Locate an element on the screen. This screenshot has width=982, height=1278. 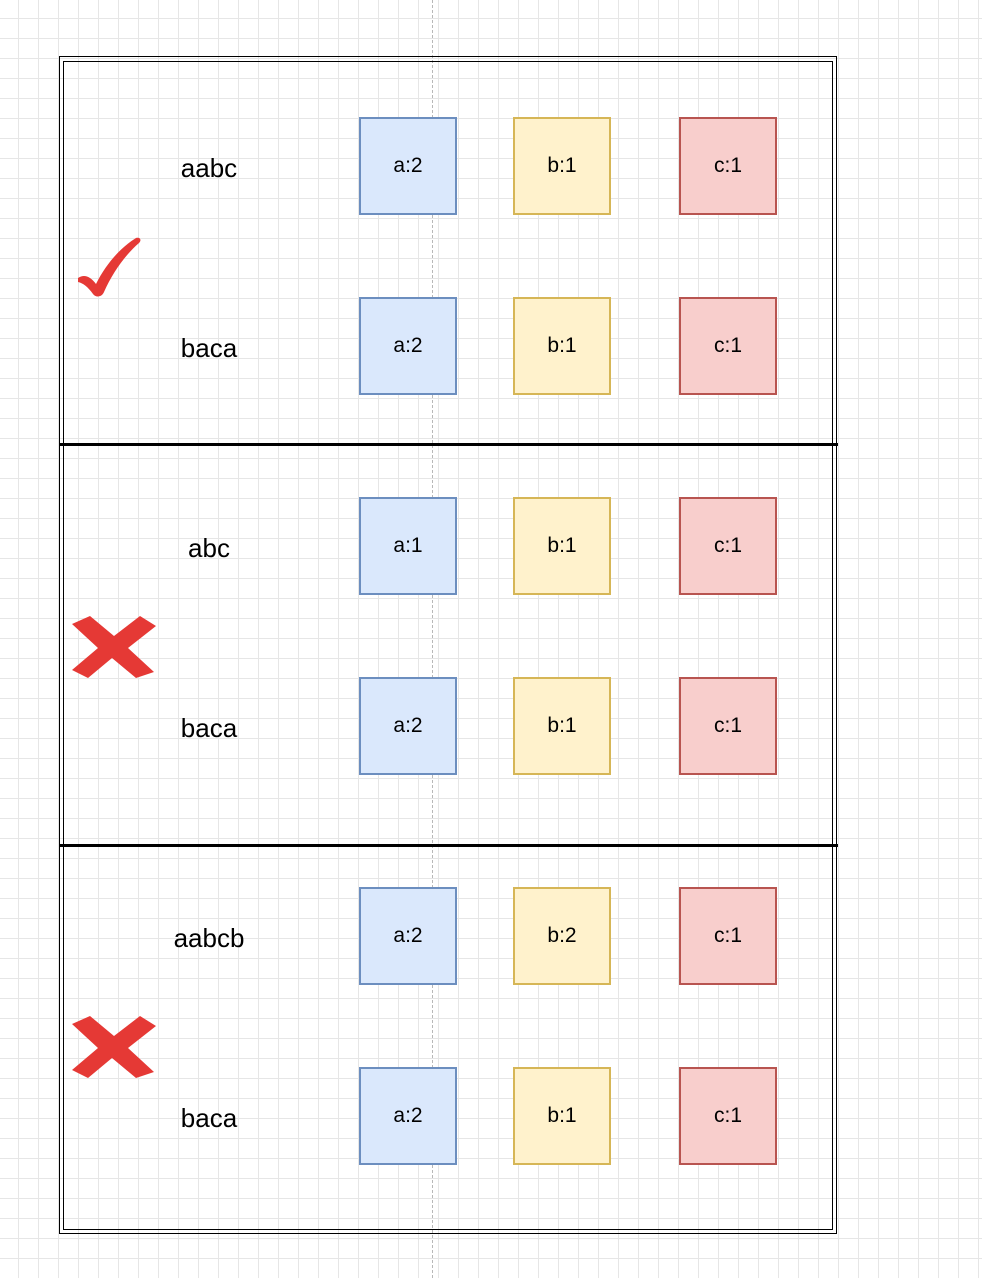
word-label: aabc is located at coordinates (209, 168).